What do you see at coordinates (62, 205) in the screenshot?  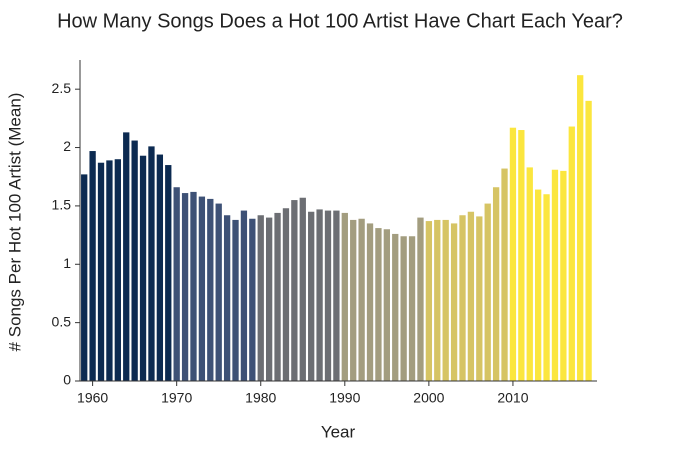 I see `y-tick-label: 1.5` at bounding box center [62, 205].